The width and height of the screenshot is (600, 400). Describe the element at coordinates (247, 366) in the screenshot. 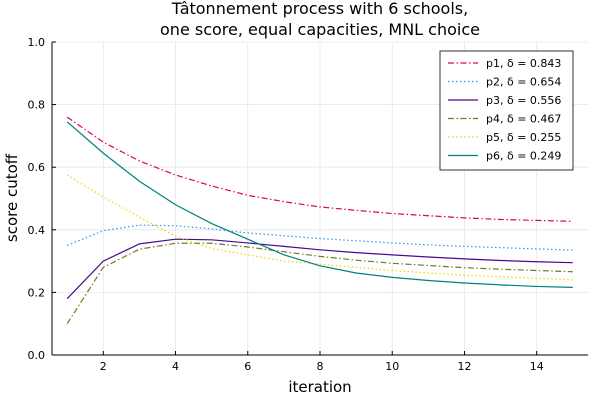

I see `x-tick-label: 6` at that location.